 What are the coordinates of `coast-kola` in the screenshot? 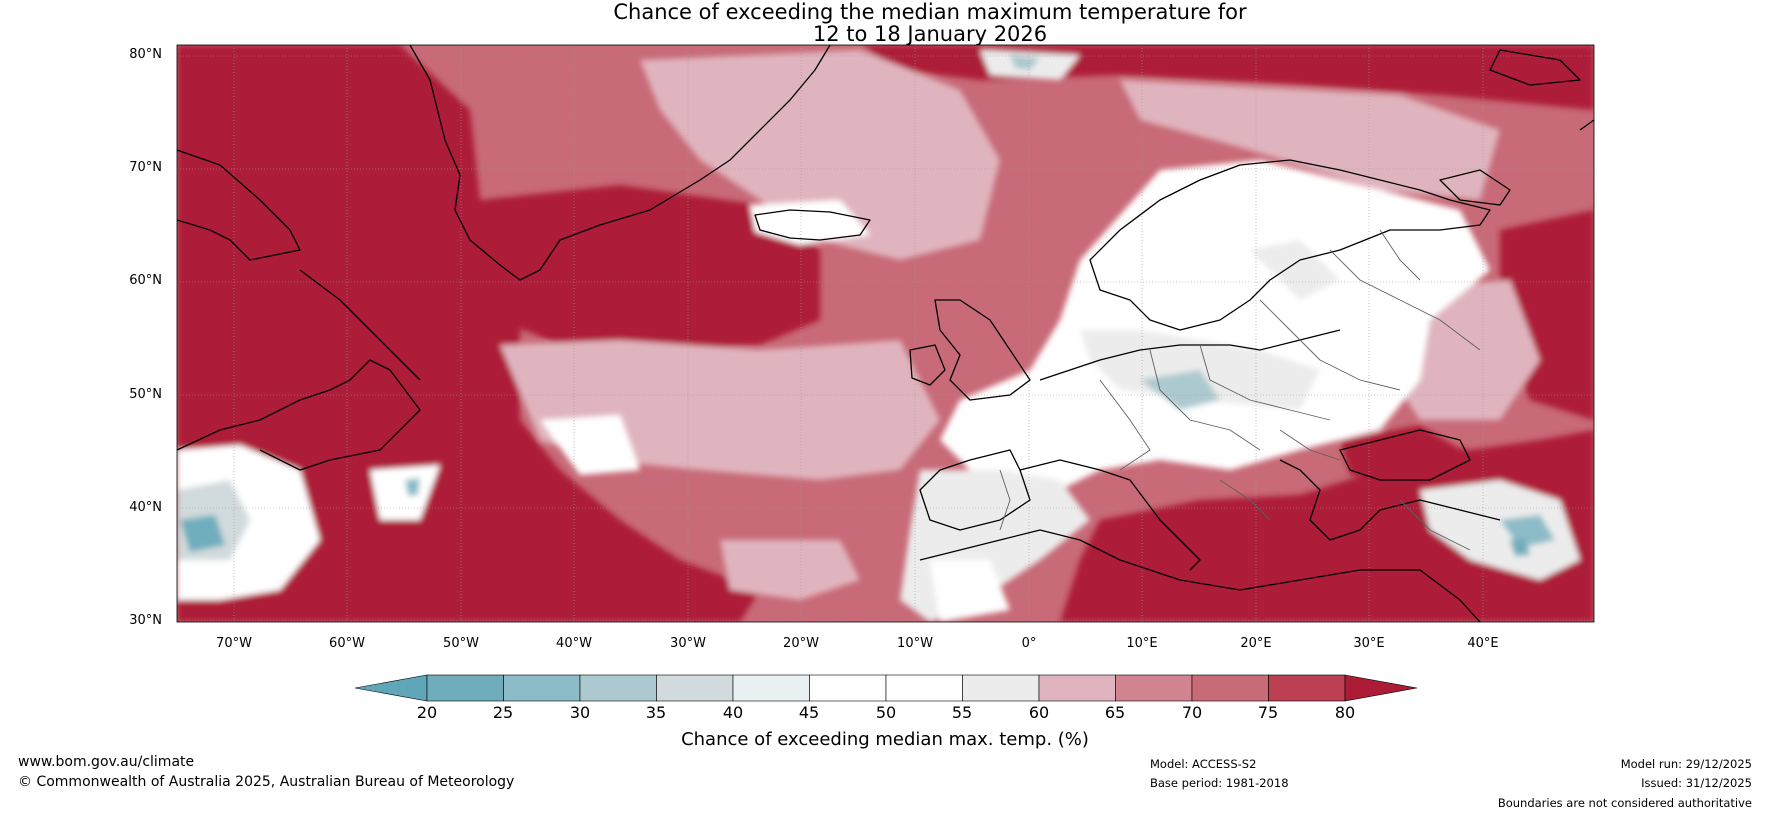 It's located at (1475, 187).